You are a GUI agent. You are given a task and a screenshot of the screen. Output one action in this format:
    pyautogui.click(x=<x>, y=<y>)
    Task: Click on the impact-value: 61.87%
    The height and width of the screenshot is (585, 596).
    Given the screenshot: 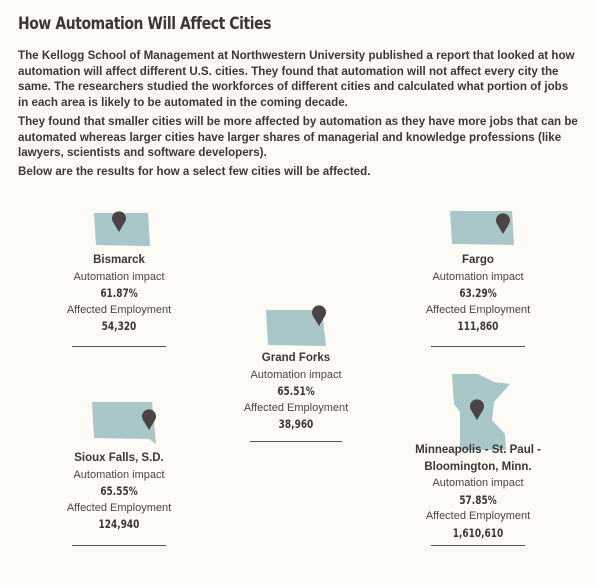 What is the action you would take?
    pyautogui.click(x=119, y=293)
    